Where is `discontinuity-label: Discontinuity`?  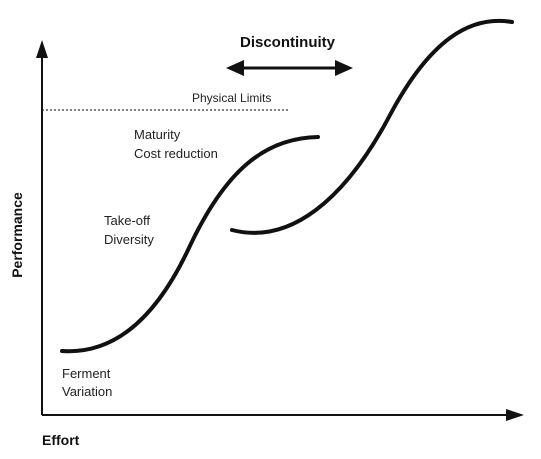 discontinuity-label: Discontinuity is located at coordinates (287, 42).